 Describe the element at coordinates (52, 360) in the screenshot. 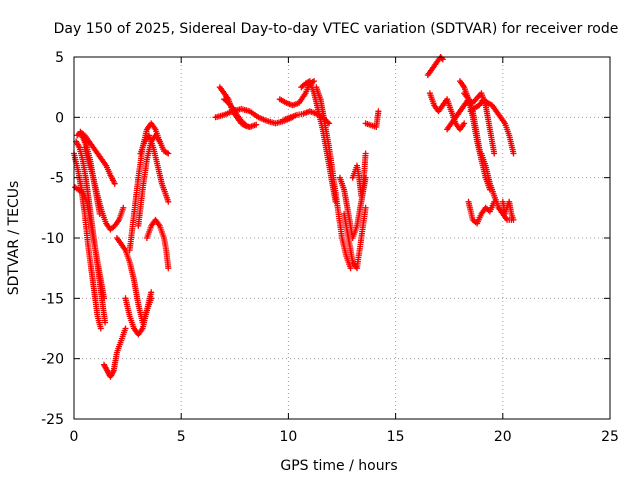

I see `y-tick-label: -20` at that location.